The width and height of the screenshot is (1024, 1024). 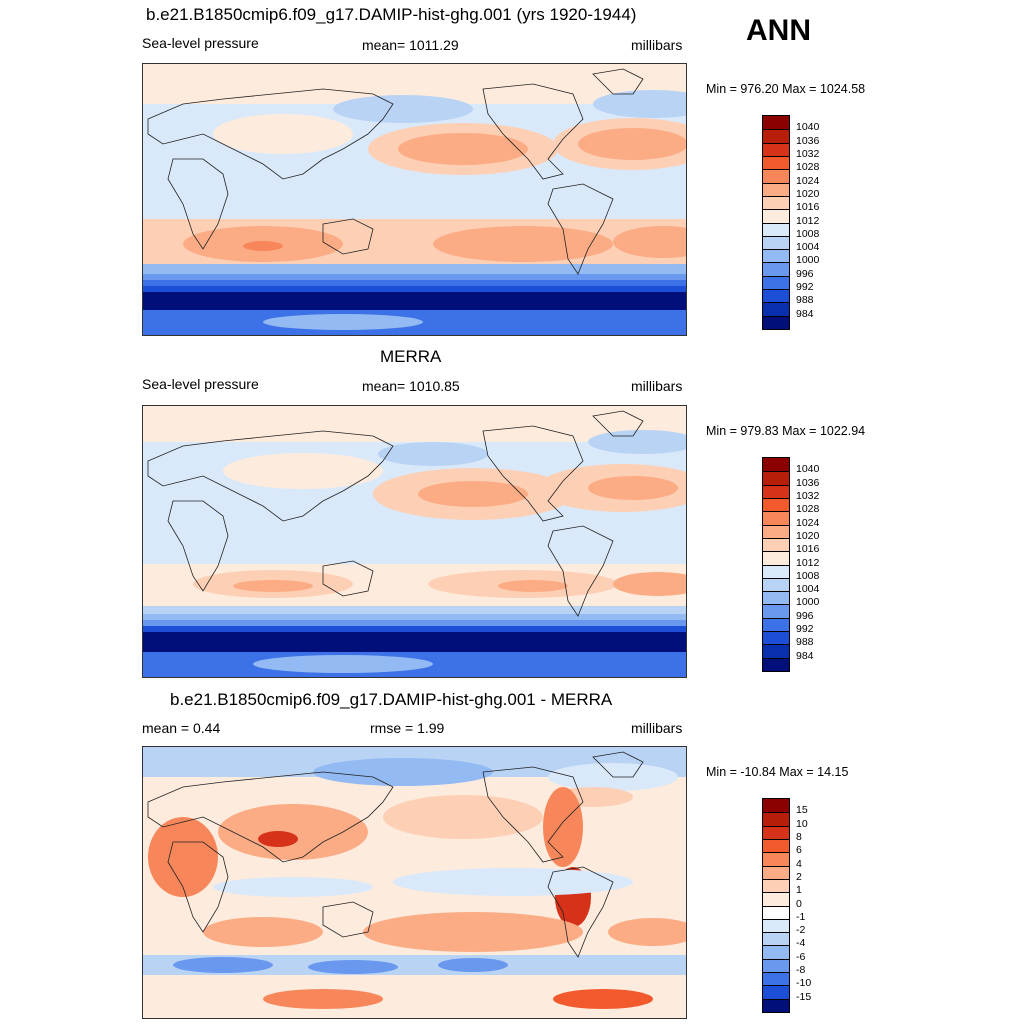 I want to click on north-pacific-positive, so click(x=463, y=817).